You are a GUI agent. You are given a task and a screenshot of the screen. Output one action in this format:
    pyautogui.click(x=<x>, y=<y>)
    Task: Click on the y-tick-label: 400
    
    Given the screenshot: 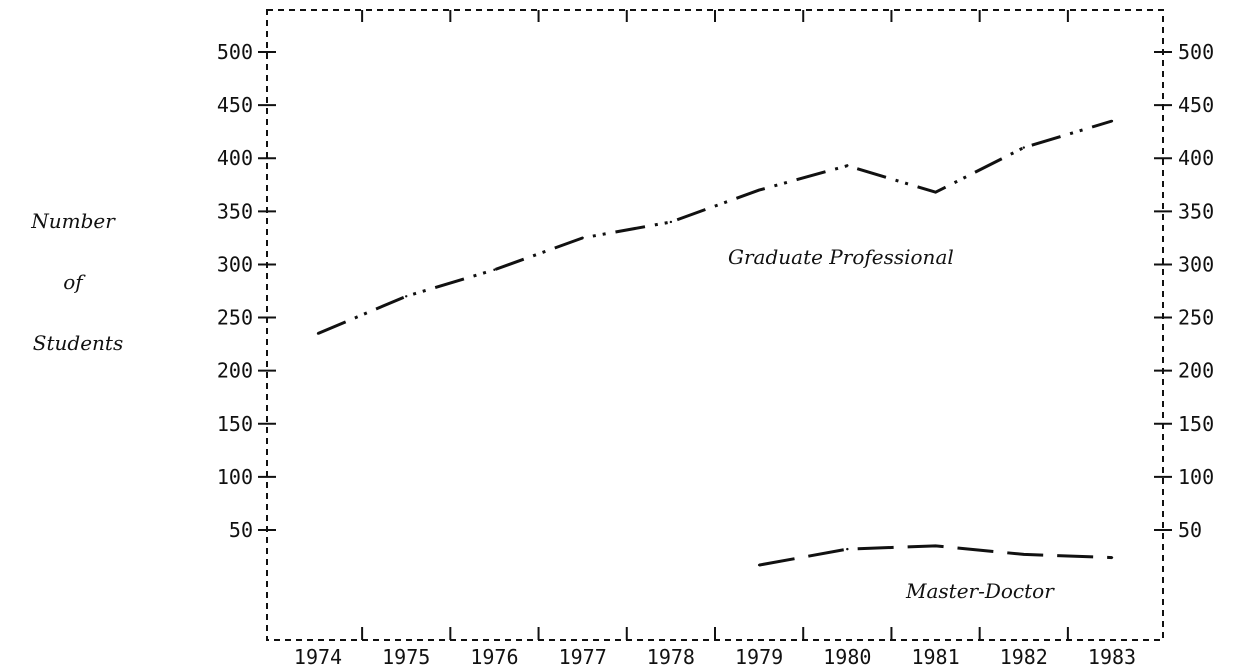 What is the action you would take?
    pyautogui.click(x=235, y=158)
    